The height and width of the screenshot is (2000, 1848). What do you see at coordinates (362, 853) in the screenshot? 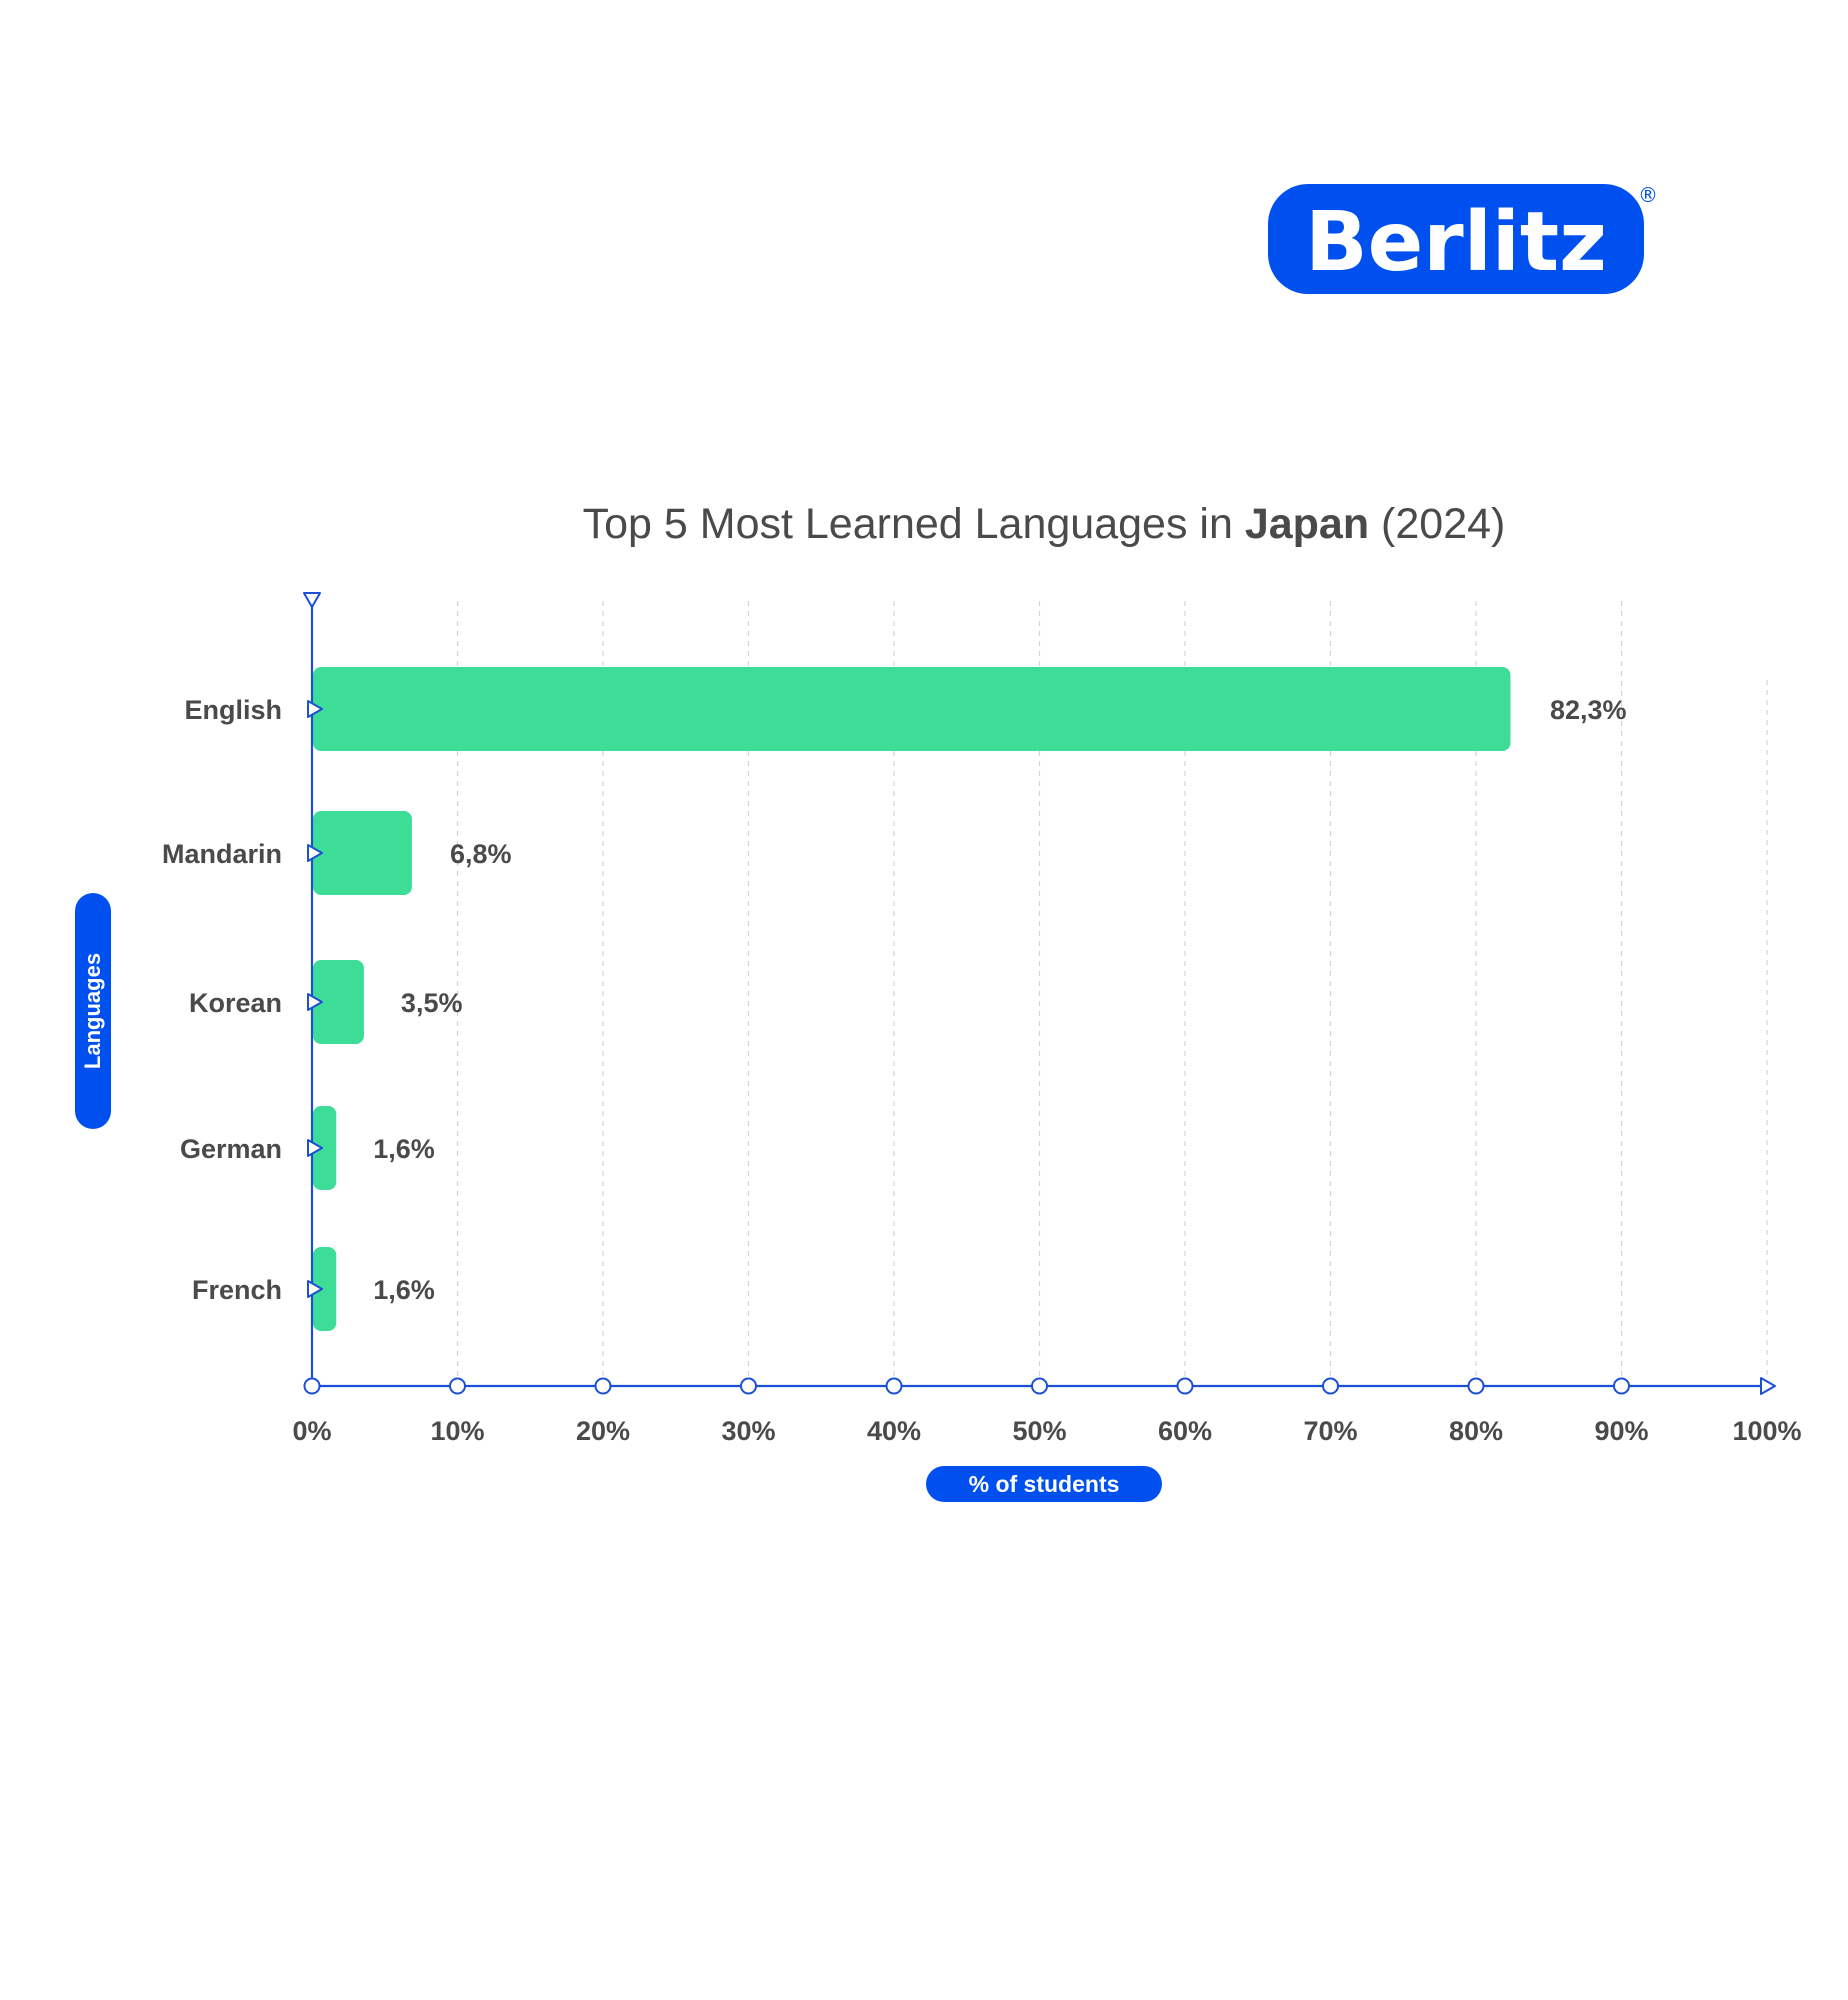
I see `bar-mandarin` at bounding box center [362, 853].